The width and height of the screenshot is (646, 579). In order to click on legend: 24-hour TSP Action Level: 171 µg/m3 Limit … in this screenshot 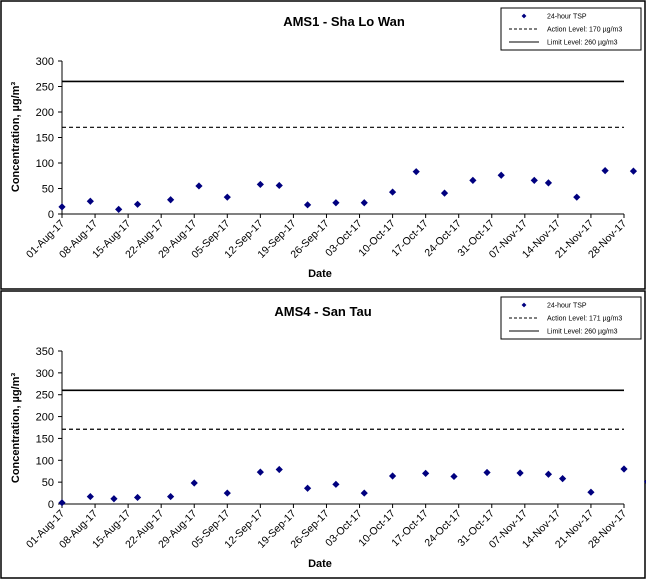, I will do `click(571, 318)`.